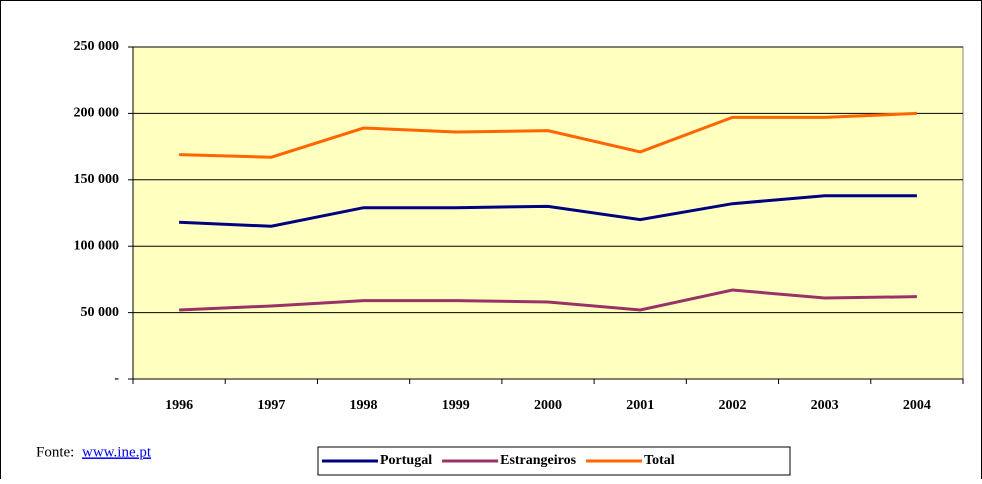 The height and width of the screenshot is (484, 982). I want to click on x-tick-label: 1999, so click(456, 405).